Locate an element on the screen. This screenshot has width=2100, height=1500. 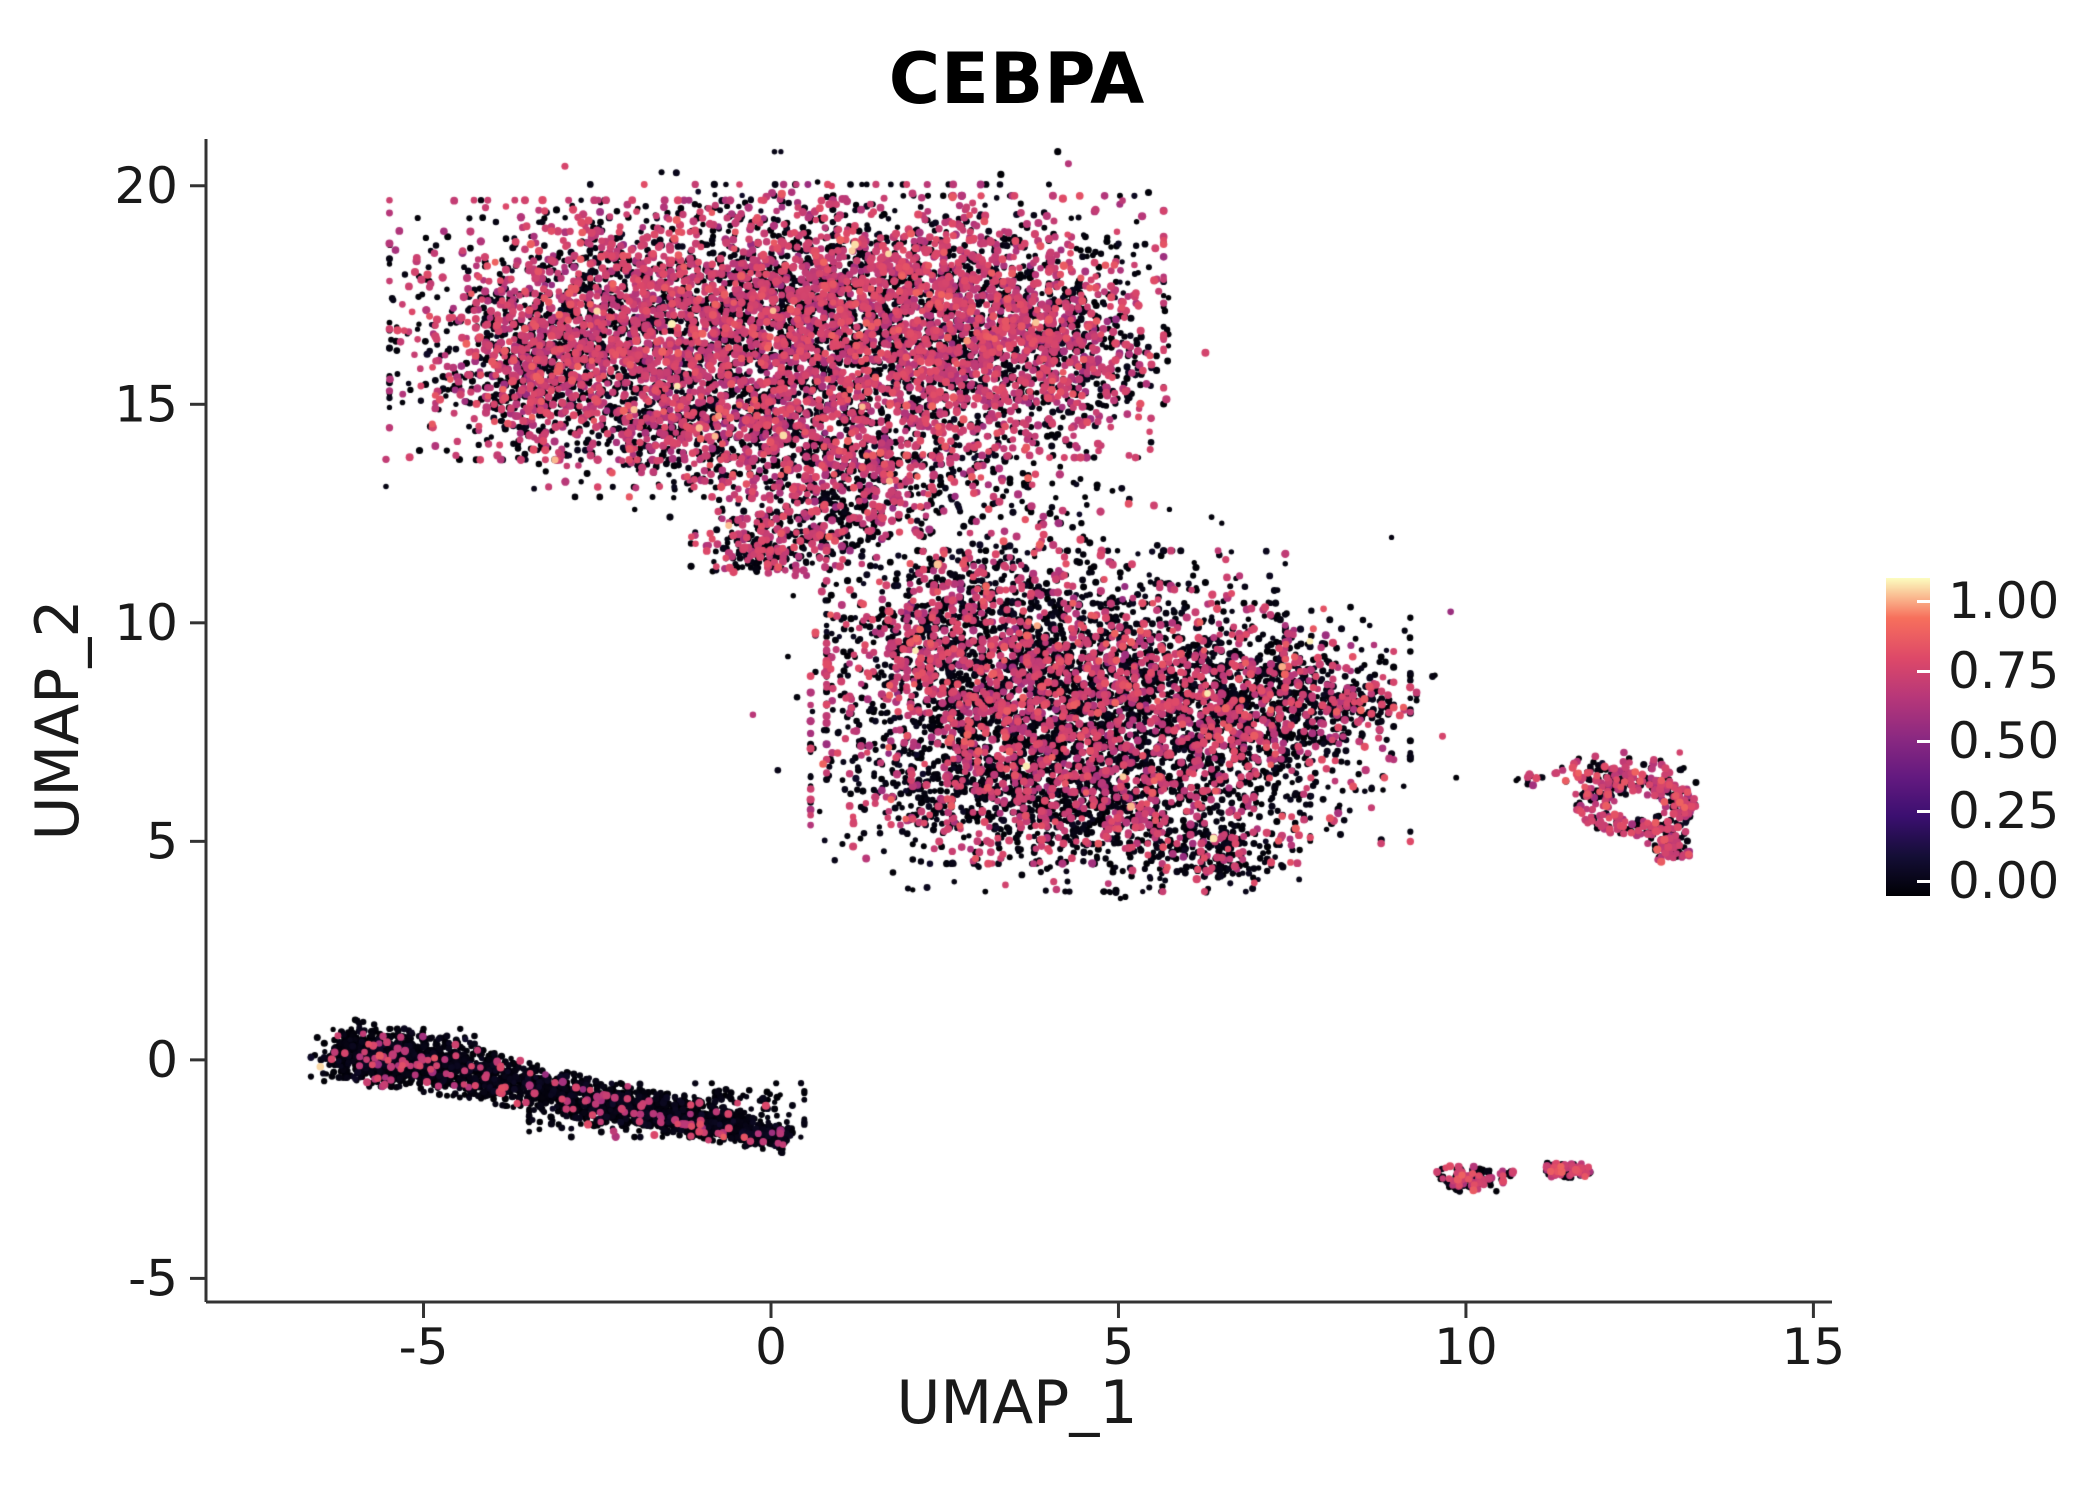
colorbar-tick-label: 0.75 is located at coordinates (2004, 671).